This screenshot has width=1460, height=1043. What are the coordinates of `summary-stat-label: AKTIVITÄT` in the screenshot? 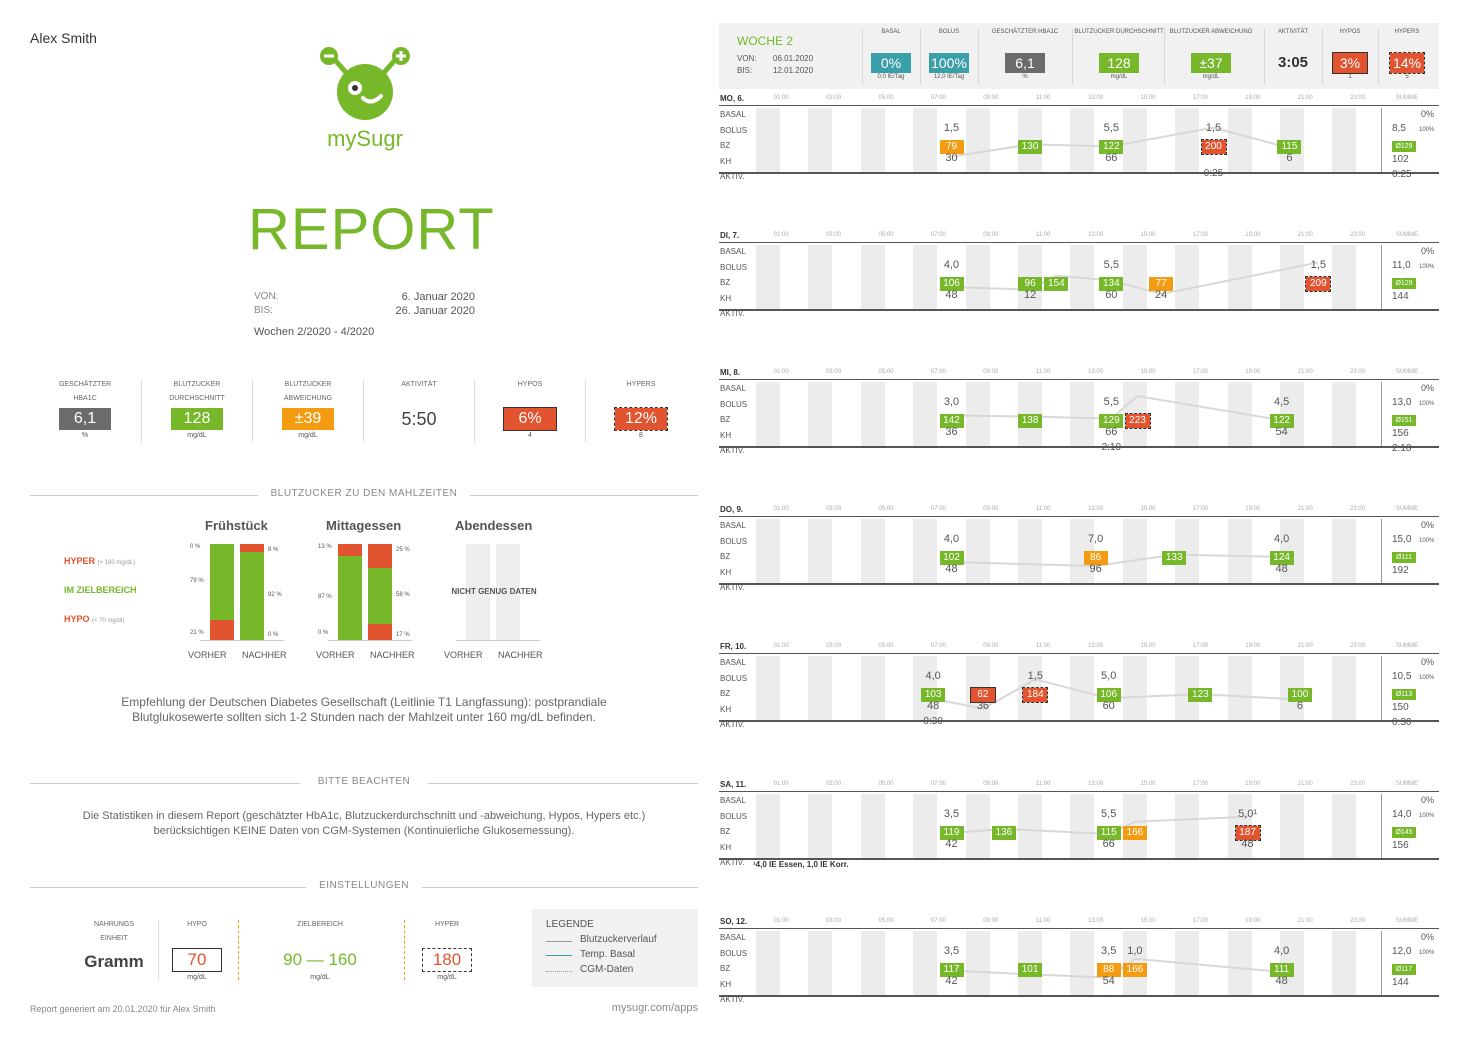 It's located at (419, 384).